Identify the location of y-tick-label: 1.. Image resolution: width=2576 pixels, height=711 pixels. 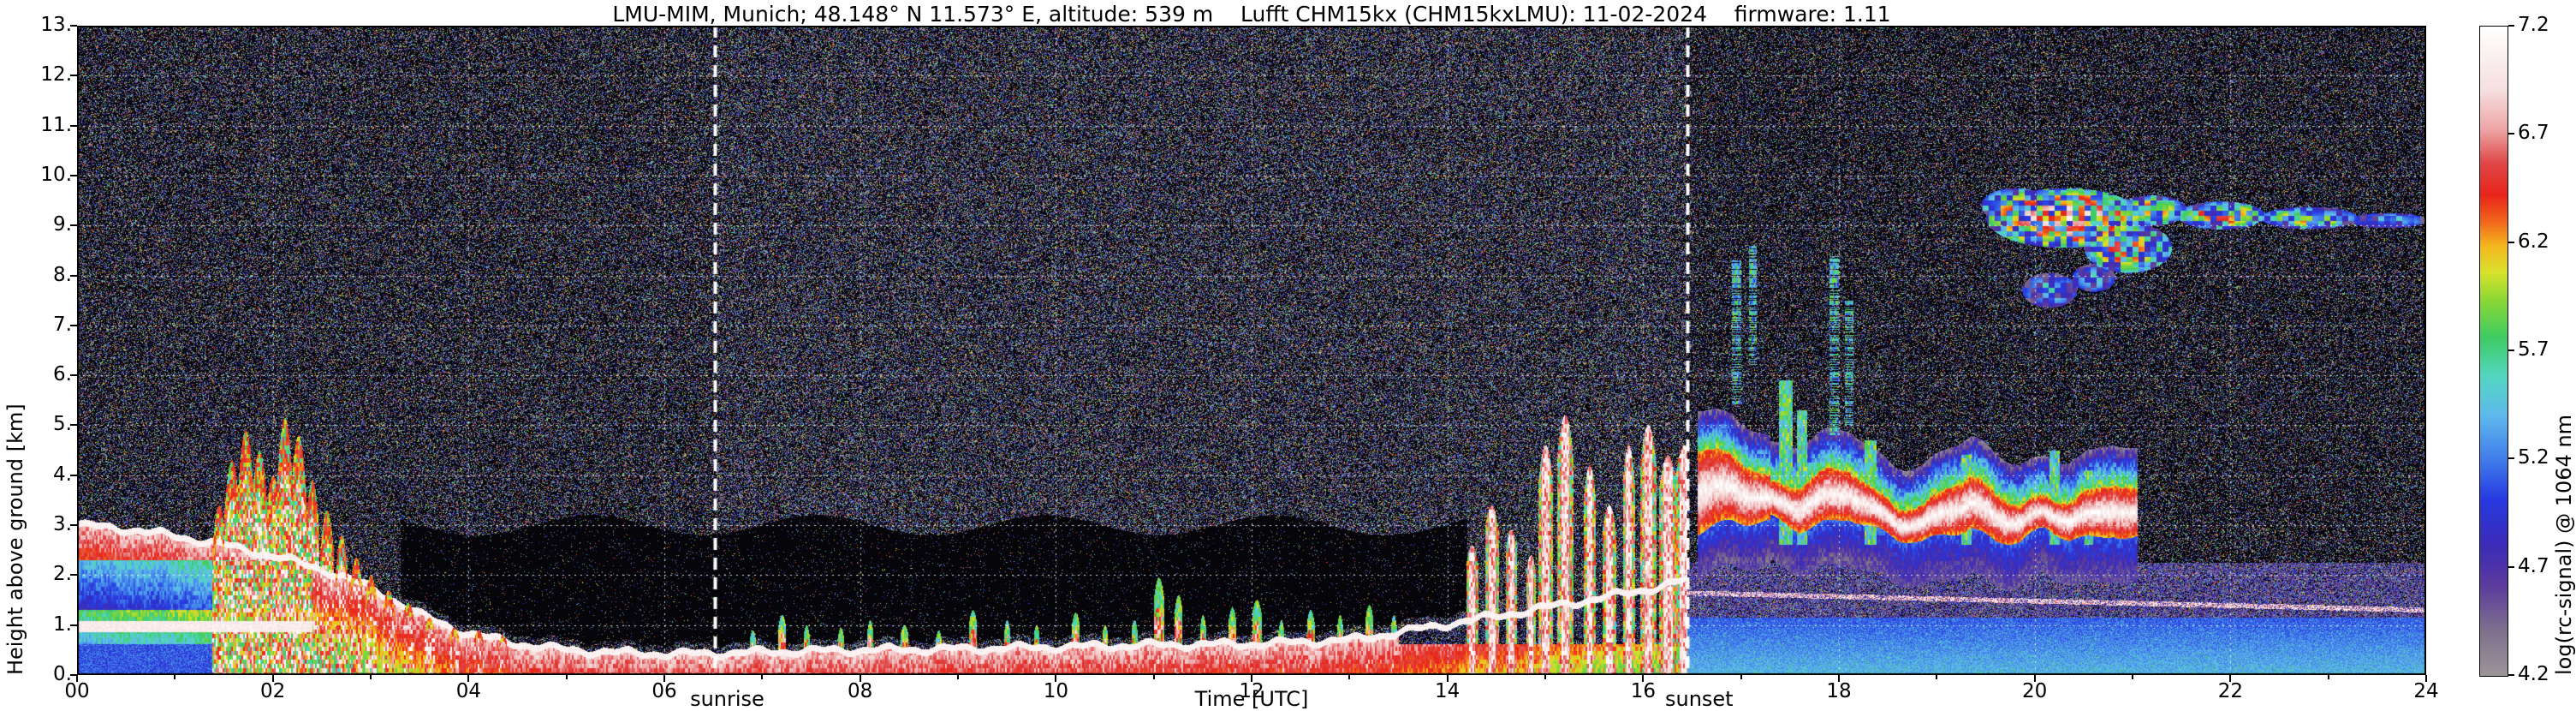
(62, 624).